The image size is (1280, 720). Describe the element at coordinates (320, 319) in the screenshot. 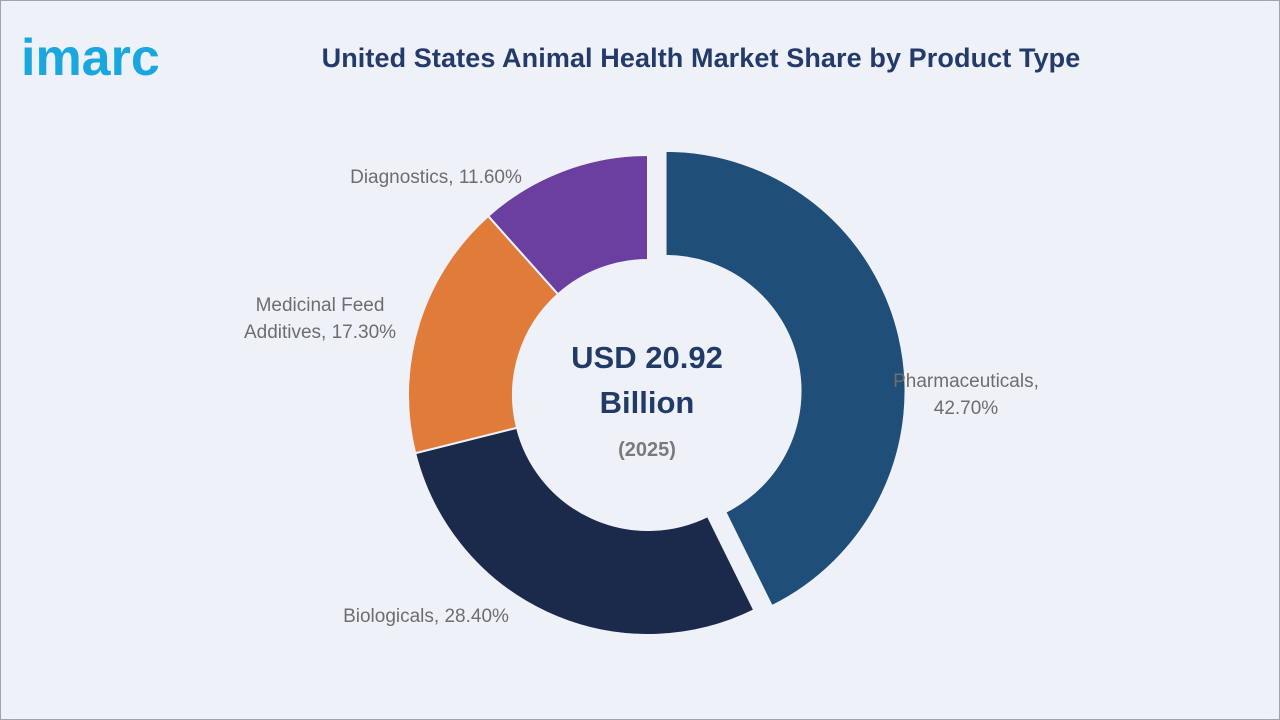

I see `data-label-medicinal-feed-additives: Medicinal Feed Additives, 17.30%` at that location.